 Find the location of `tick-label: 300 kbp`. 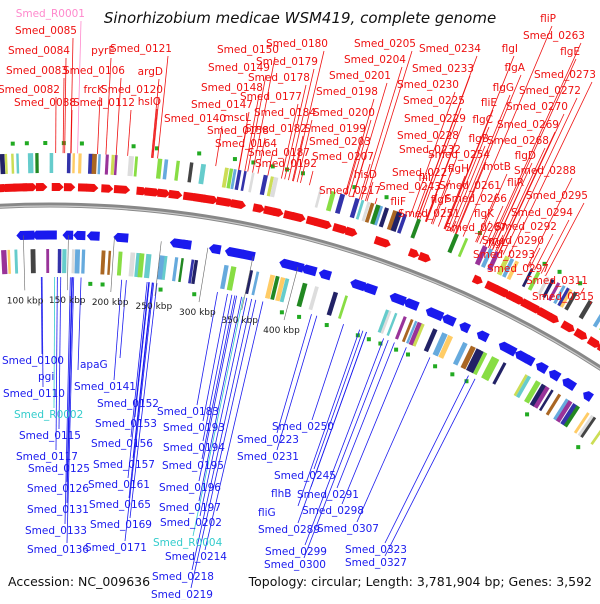

tick-label: 300 kbp is located at coordinates (197, 313).